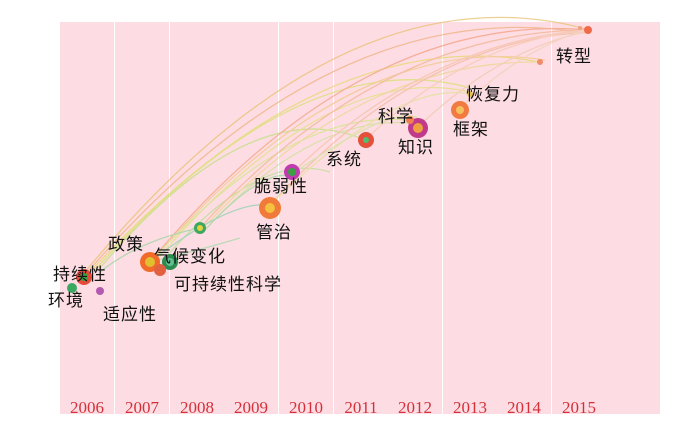  What do you see at coordinates (306, 407) in the screenshot?
I see `year-label-2010: 2010` at bounding box center [306, 407].